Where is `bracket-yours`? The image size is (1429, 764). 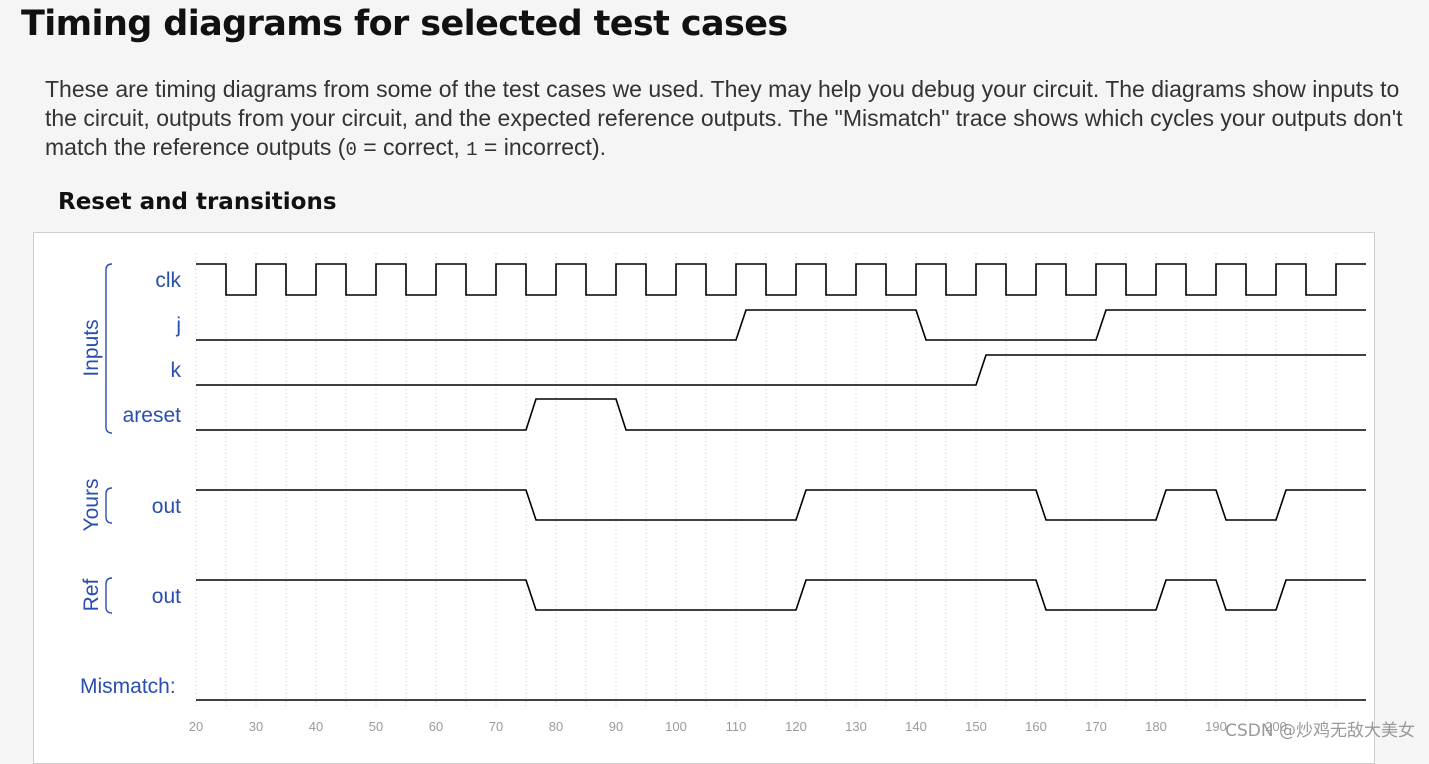
bracket-yours is located at coordinates (109, 505).